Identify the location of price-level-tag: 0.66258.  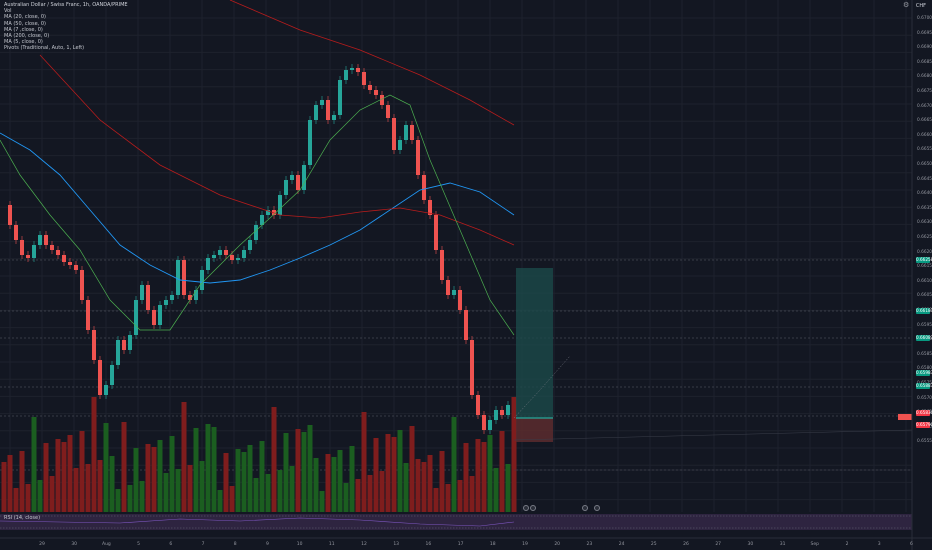
(924, 260).